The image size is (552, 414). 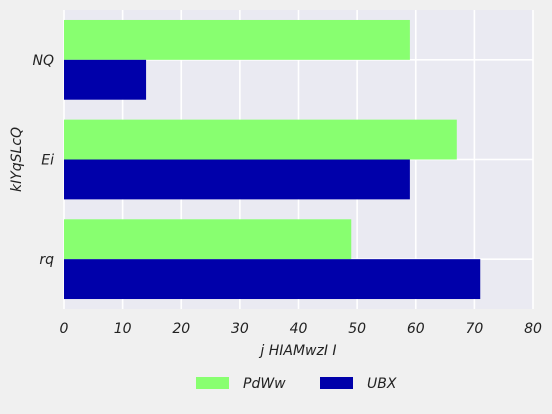 What do you see at coordinates (382, 384) in the screenshot?
I see `legend-label: UBX` at bounding box center [382, 384].